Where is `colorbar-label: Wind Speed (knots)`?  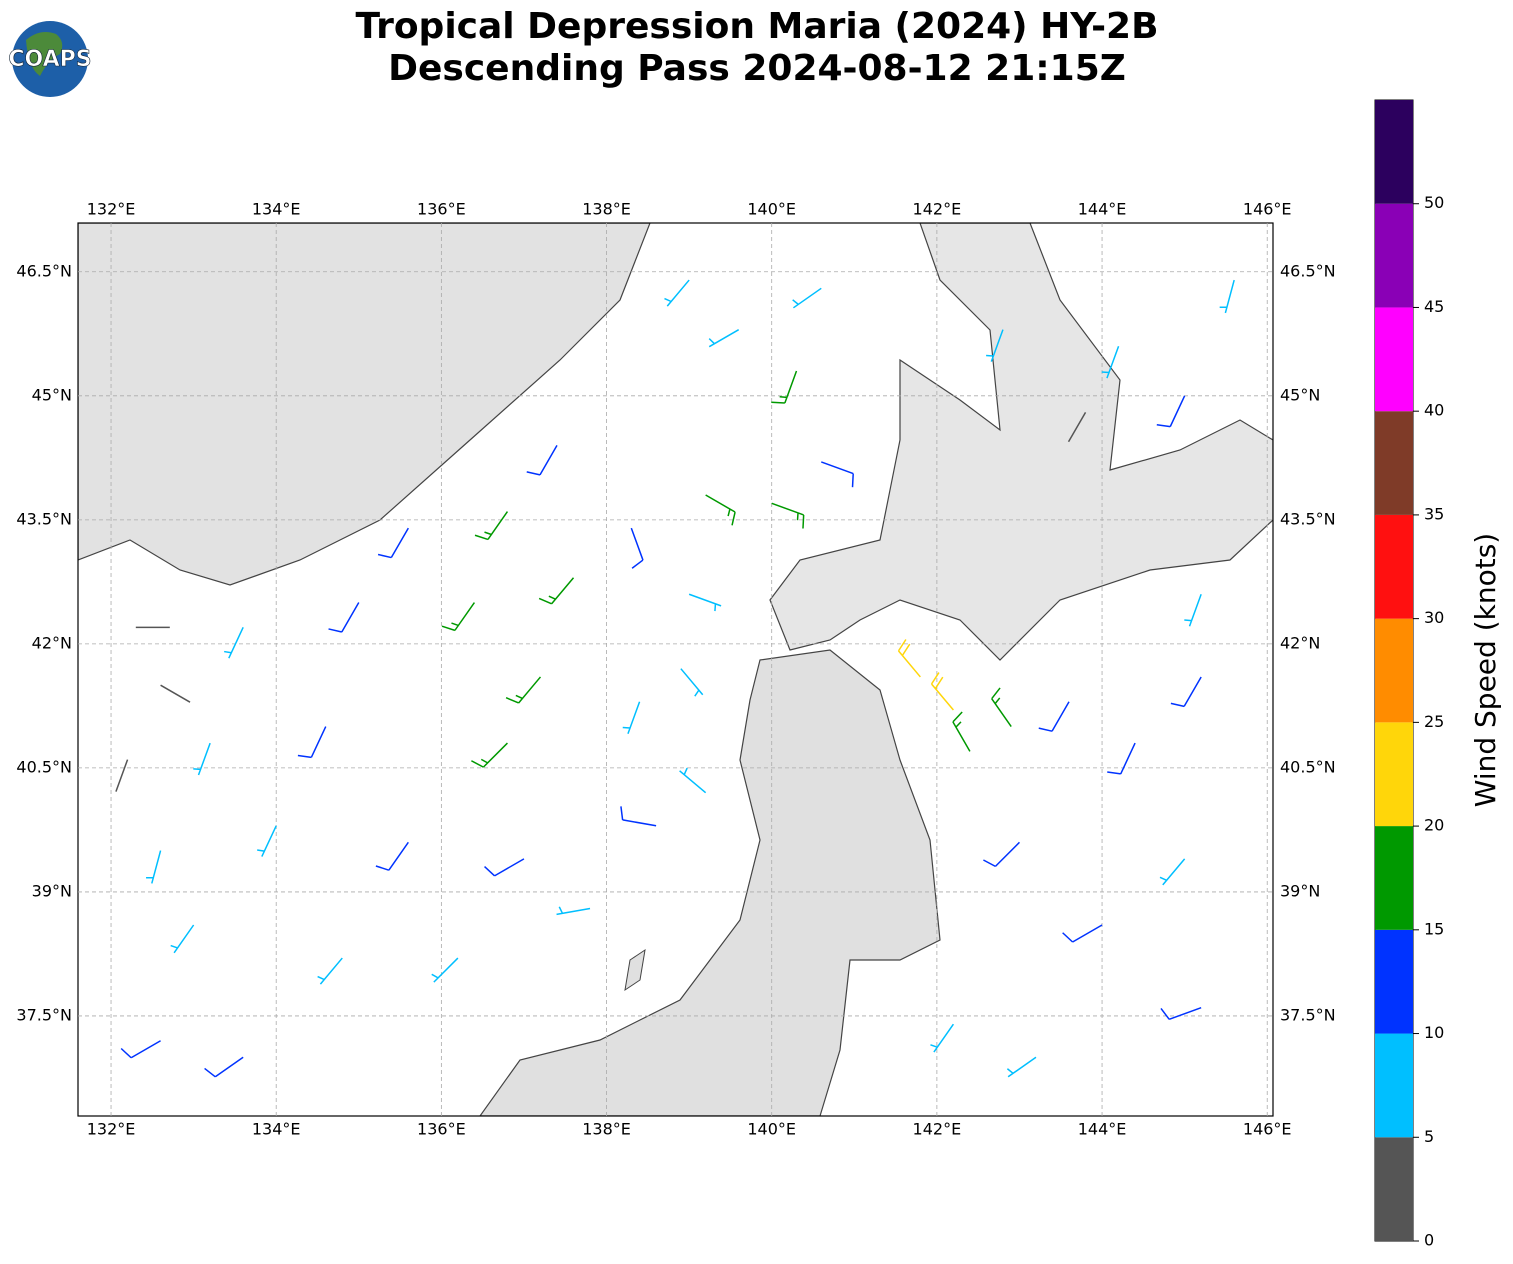
colorbar-label: Wind Speed (knots) is located at coordinates (1485, 670).